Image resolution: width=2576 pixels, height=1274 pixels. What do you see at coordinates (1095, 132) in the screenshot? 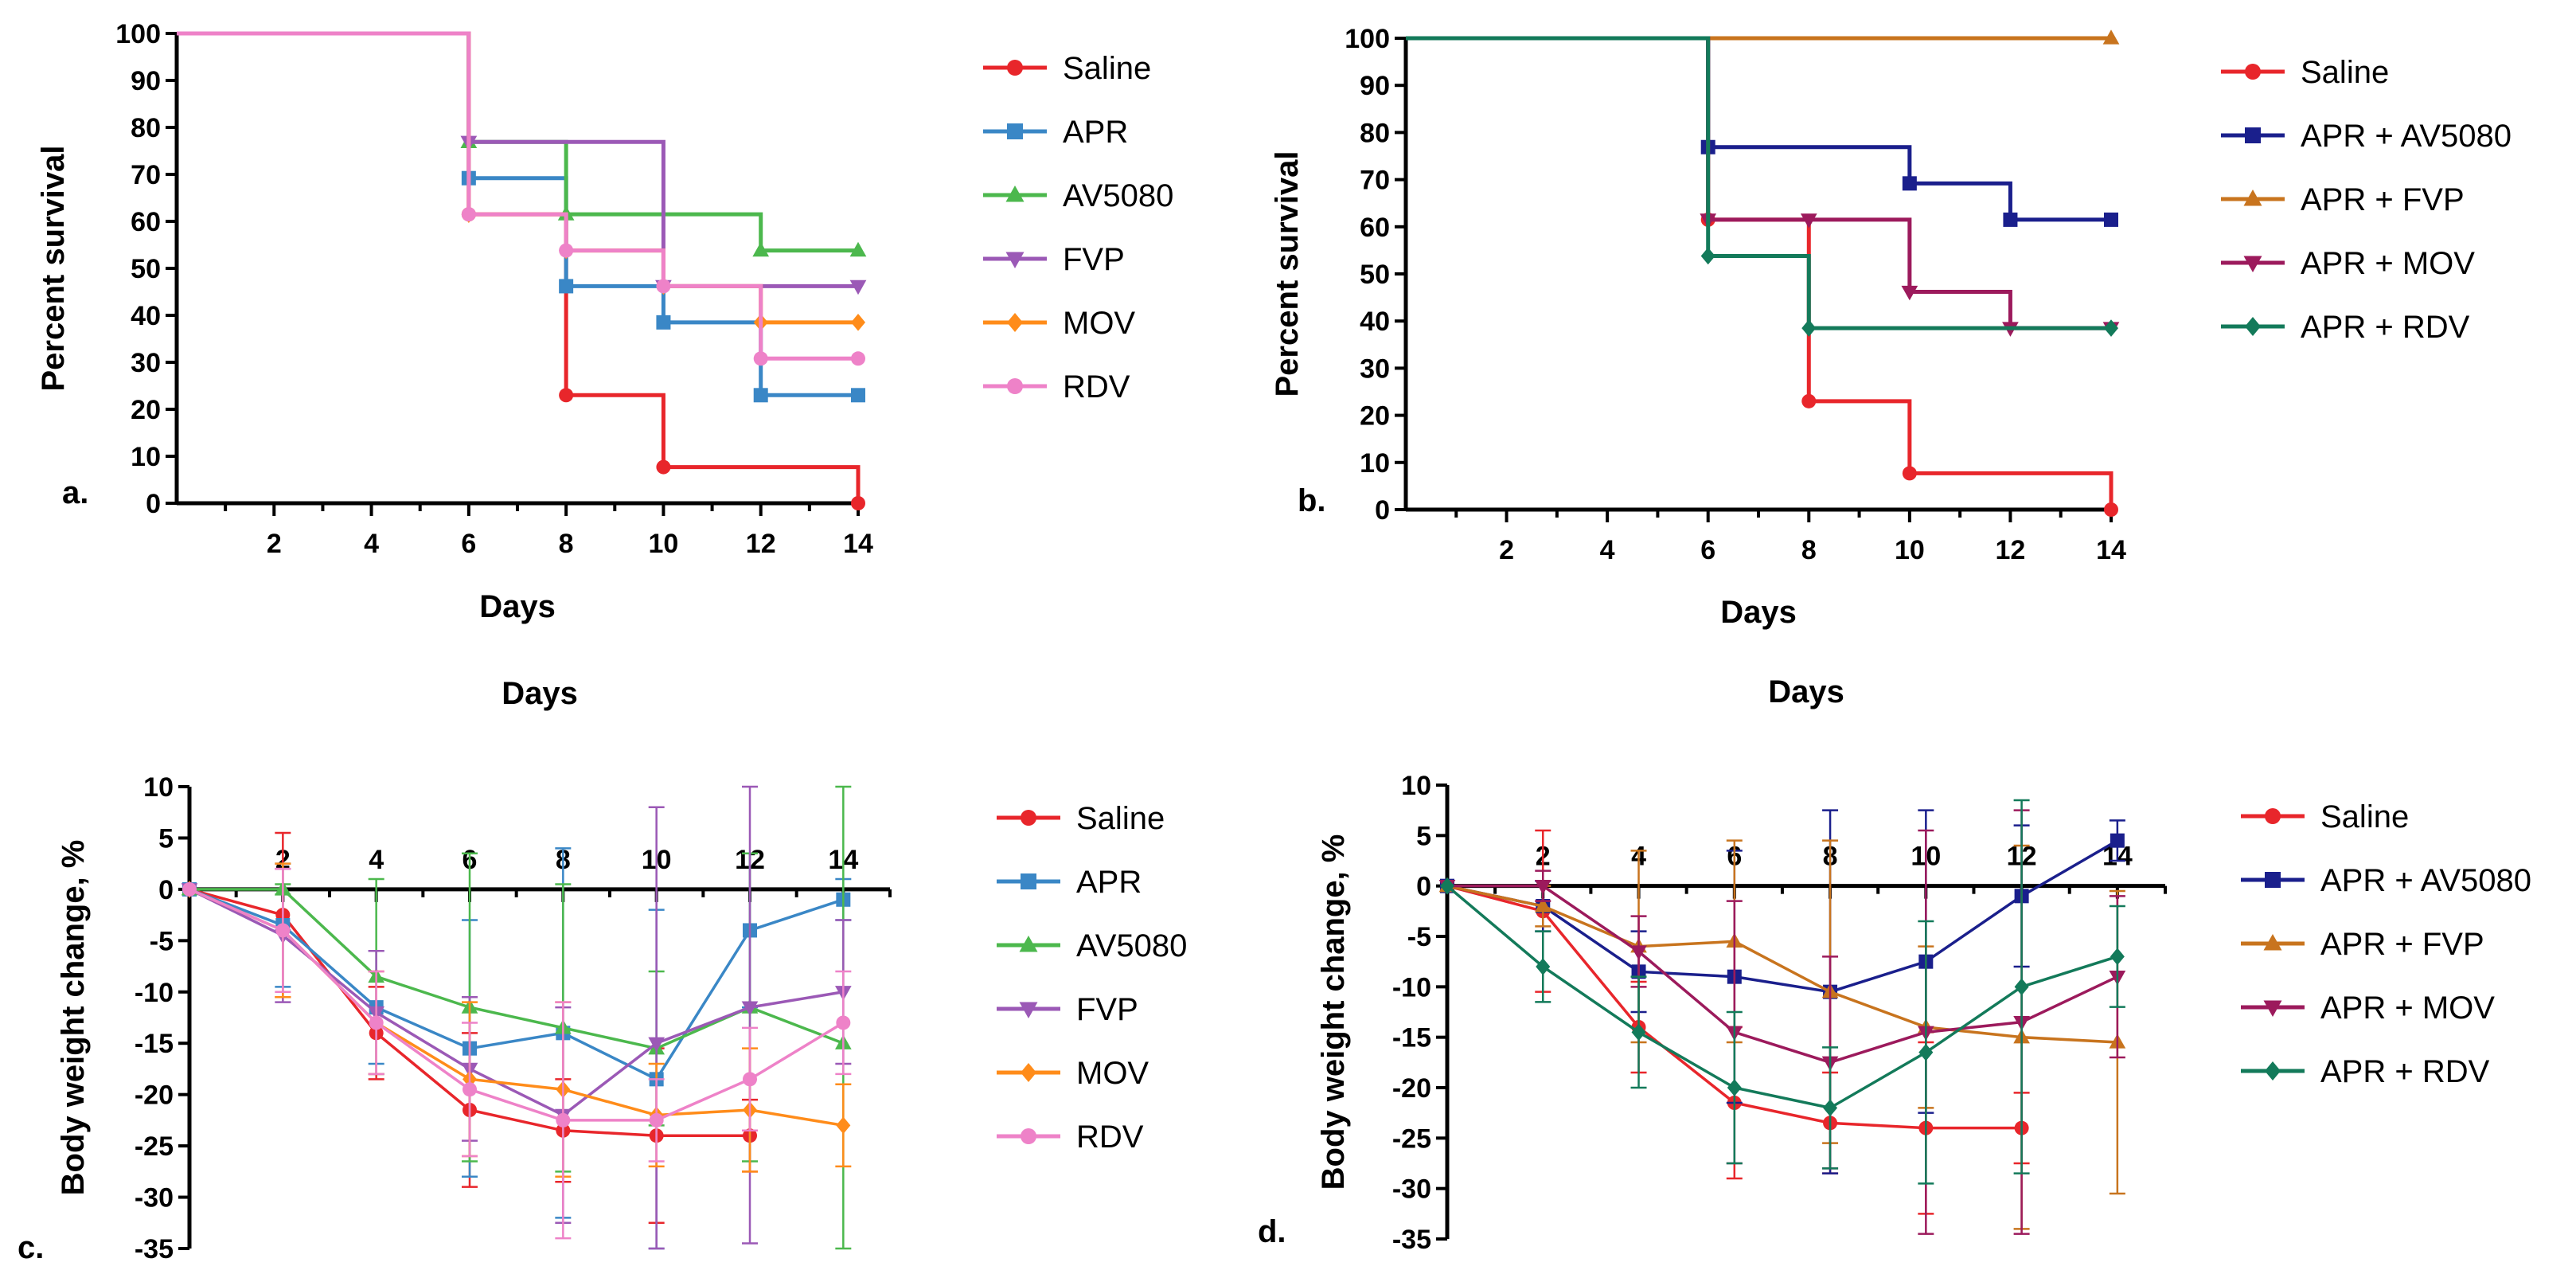
I see `legend-label: APR` at bounding box center [1095, 132].